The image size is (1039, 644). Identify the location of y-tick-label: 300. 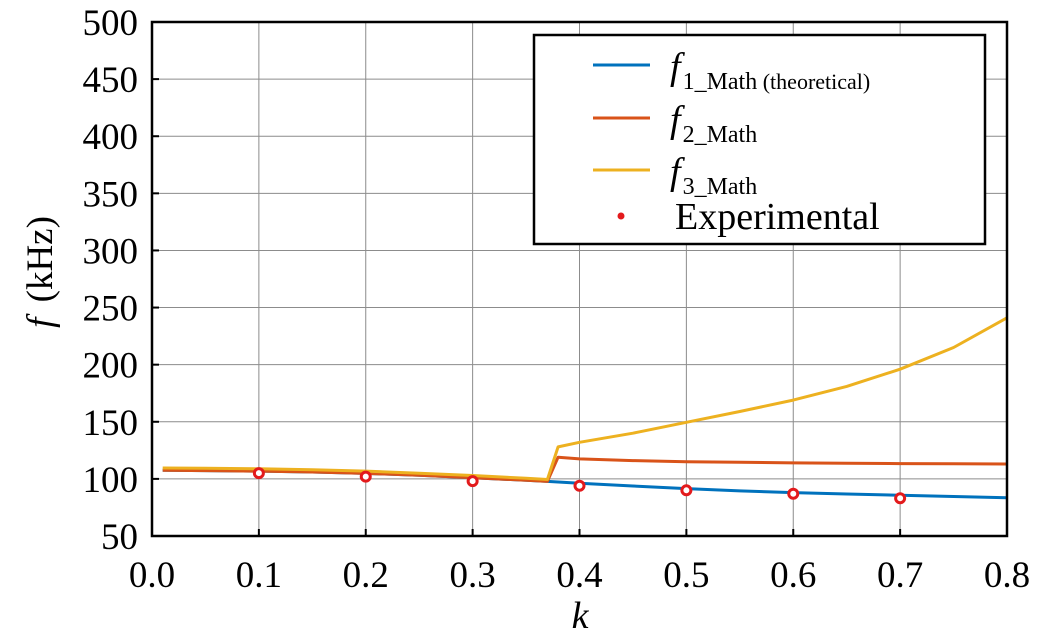
(111, 251).